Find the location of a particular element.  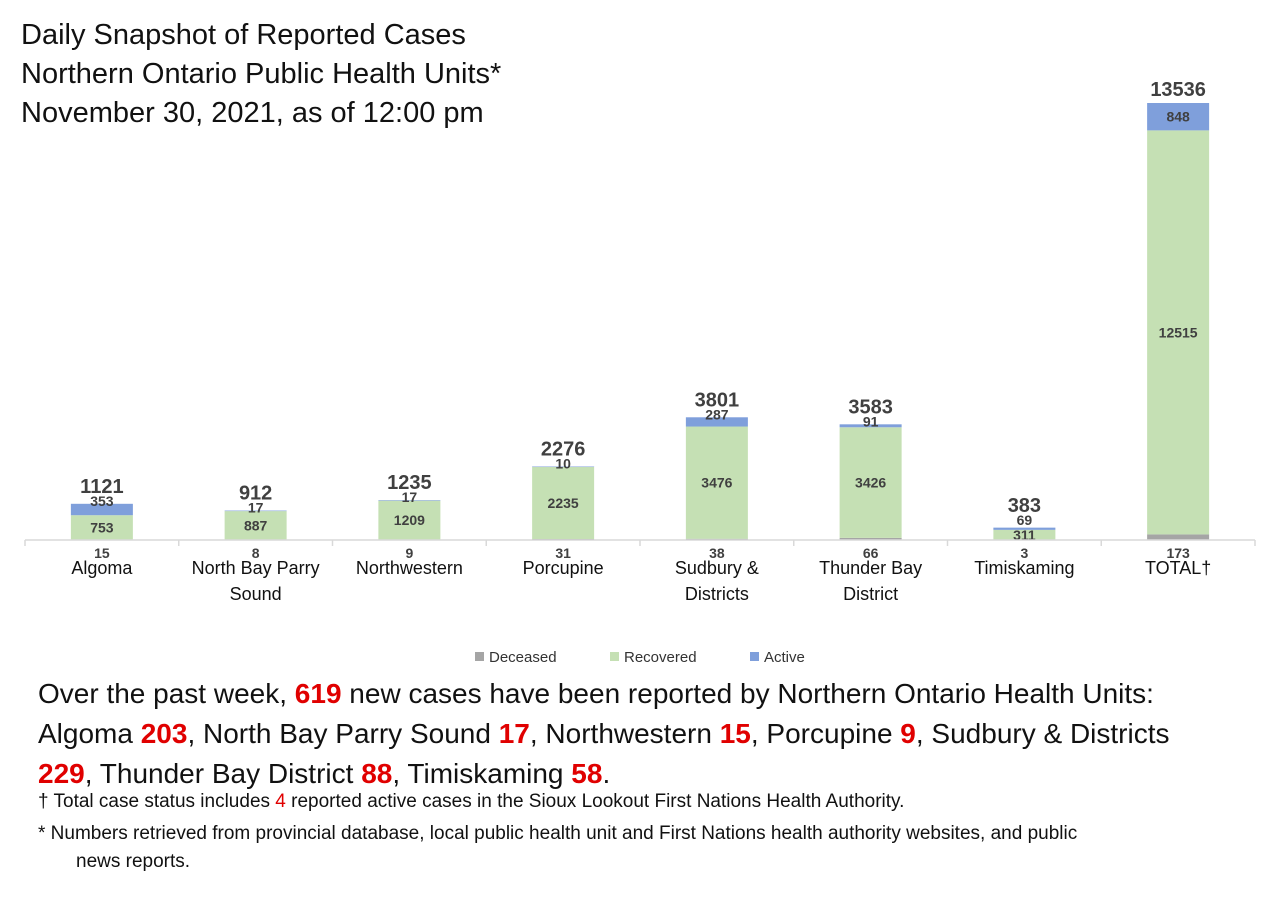

bar-active-algoma is located at coordinates (101, 509).